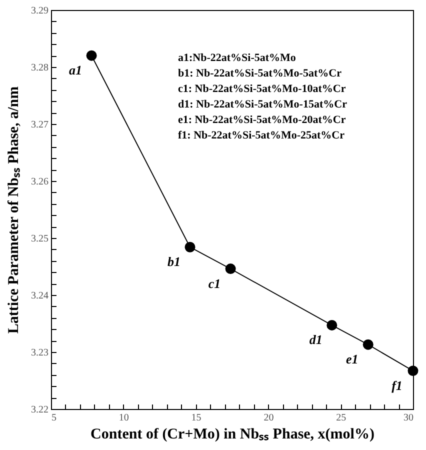  What do you see at coordinates (39, 353) in the screenshot?
I see `y-tick-label: 3.23` at bounding box center [39, 353].